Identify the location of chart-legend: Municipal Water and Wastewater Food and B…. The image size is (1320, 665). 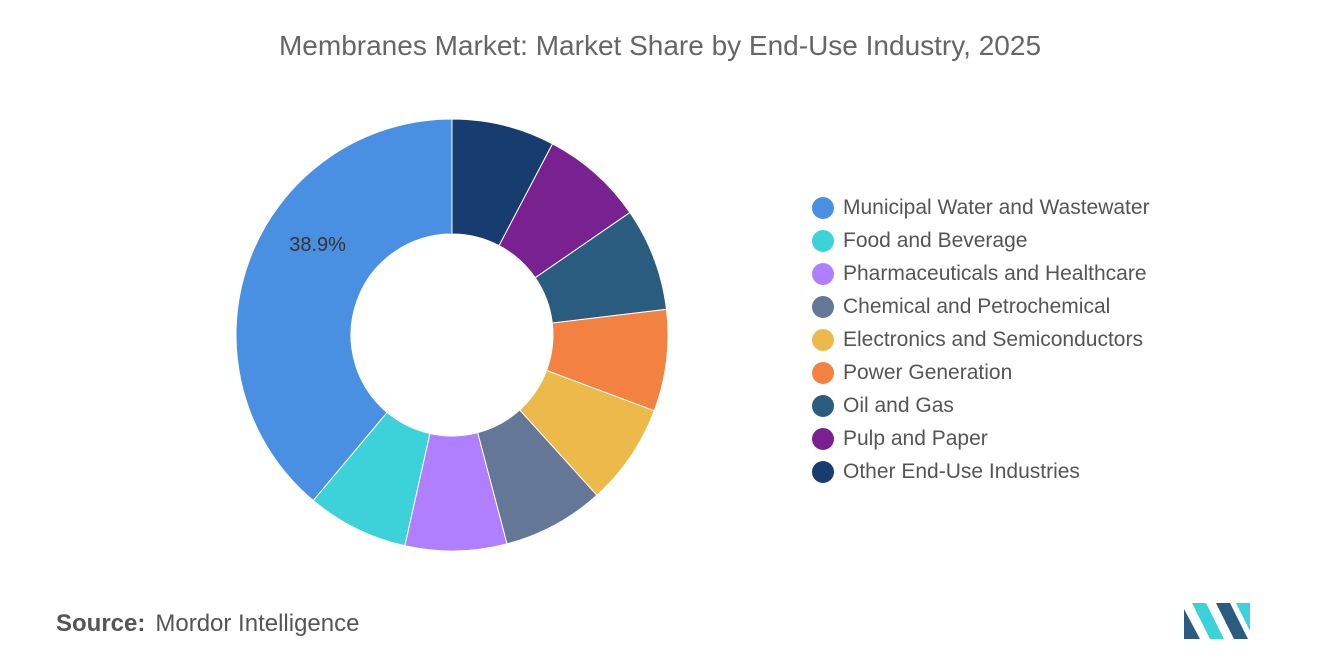
(981, 339).